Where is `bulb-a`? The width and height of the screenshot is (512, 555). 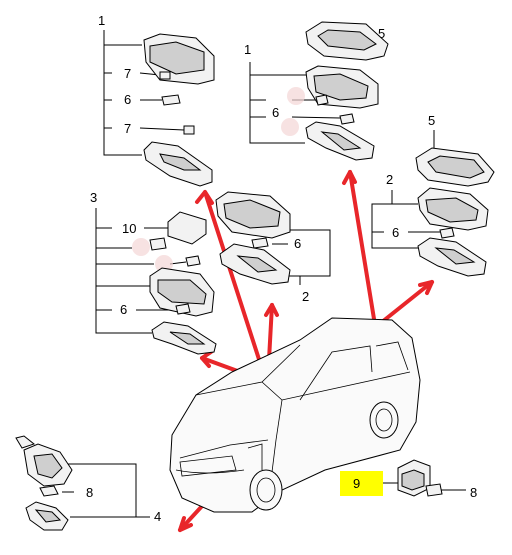 bulb-a is located at coordinates (171, 100).